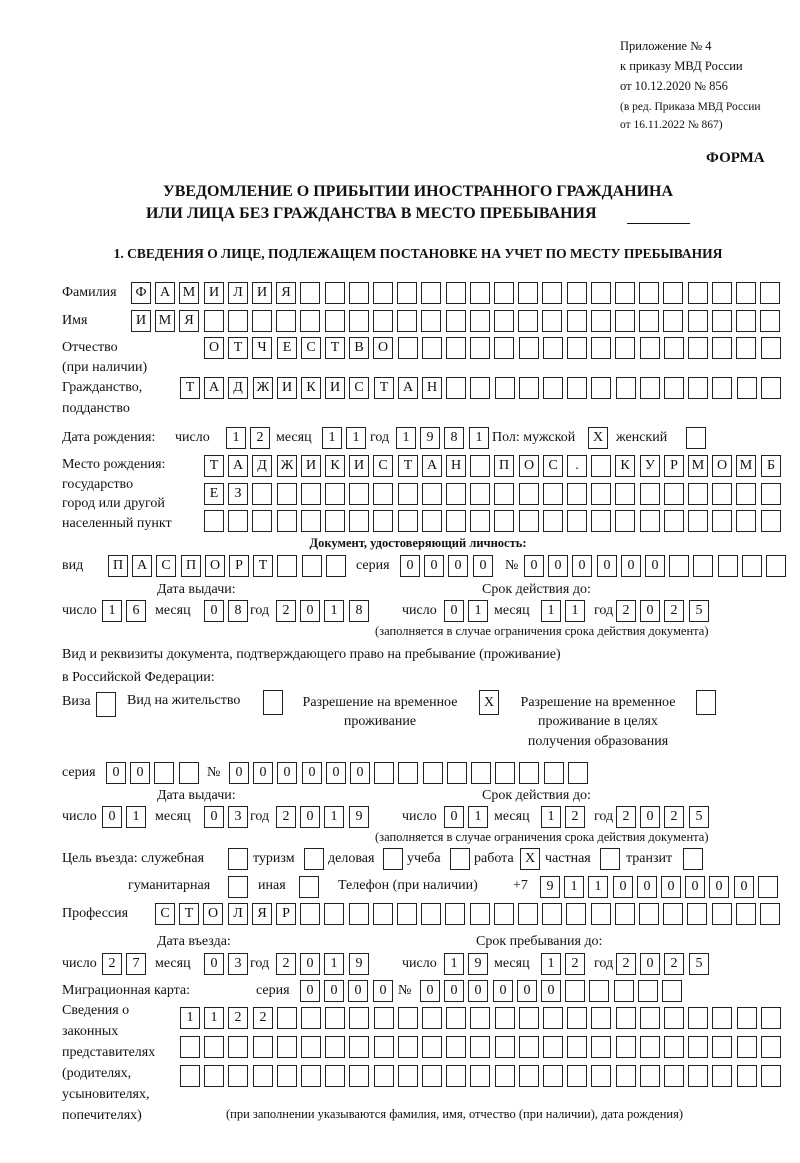 The width and height of the screenshot is (800, 1163). I want to click on birthplace-field-1-cell: М, so click(746, 466).